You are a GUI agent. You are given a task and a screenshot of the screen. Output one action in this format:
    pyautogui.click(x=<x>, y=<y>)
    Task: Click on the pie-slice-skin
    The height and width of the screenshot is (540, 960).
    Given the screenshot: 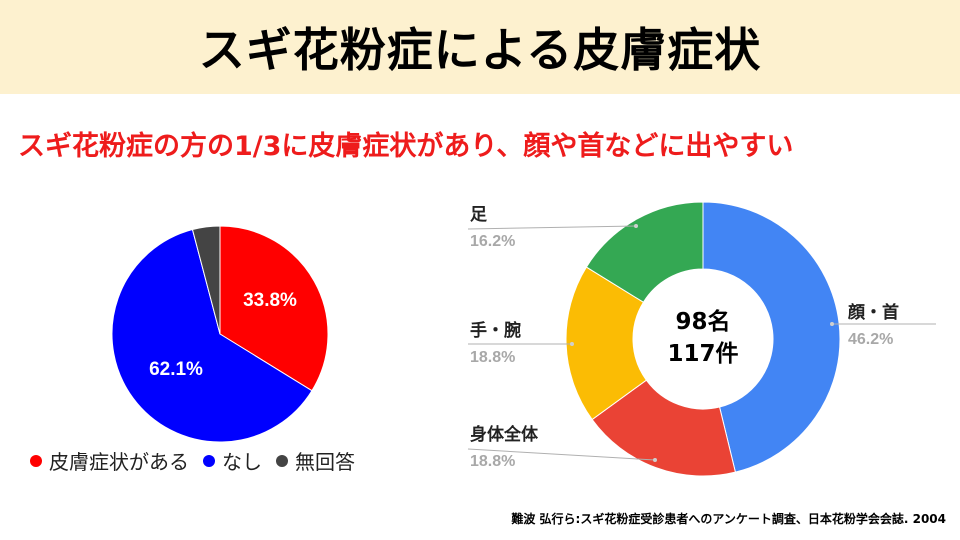 What is the action you would take?
    pyautogui.click(x=274, y=308)
    